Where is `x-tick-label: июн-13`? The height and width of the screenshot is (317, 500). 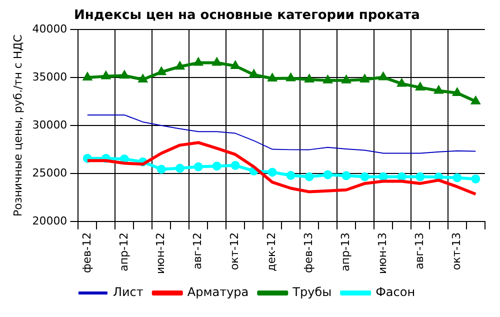
x-tick-label: июн-13 is located at coordinates (383, 253).